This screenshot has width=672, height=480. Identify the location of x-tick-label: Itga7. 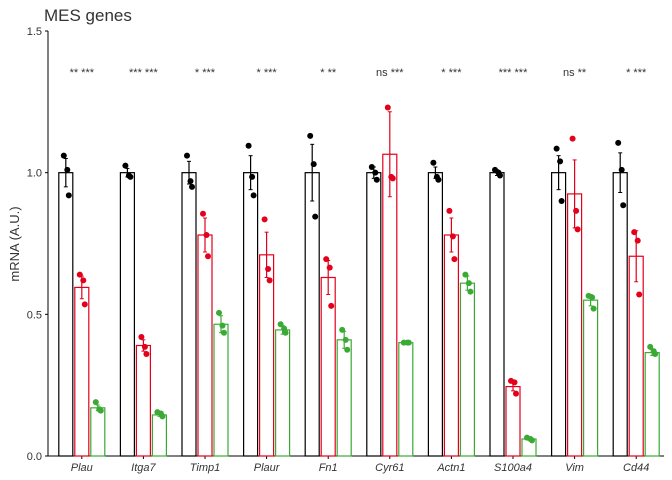
(143, 468).